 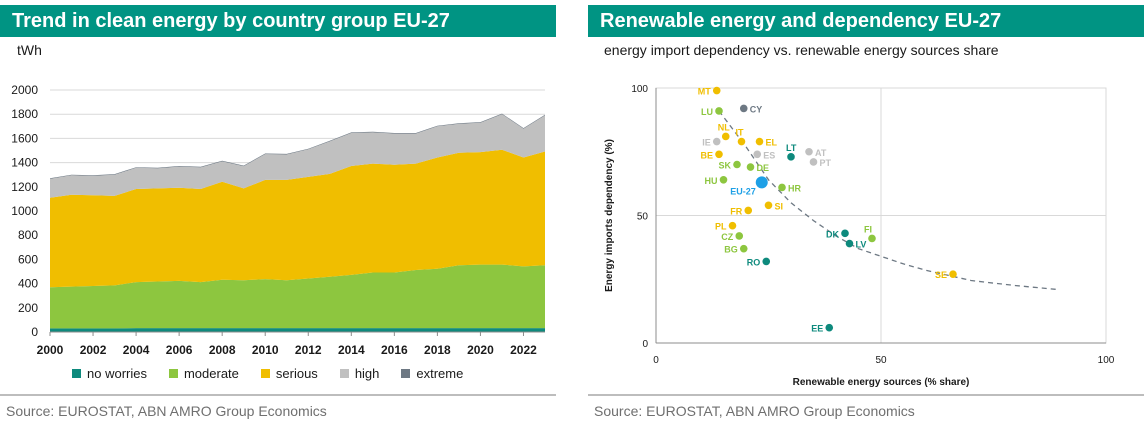 What do you see at coordinates (609, 215) in the screenshot?
I see `y-axis-title: Energy imports dependency (%)` at bounding box center [609, 215].